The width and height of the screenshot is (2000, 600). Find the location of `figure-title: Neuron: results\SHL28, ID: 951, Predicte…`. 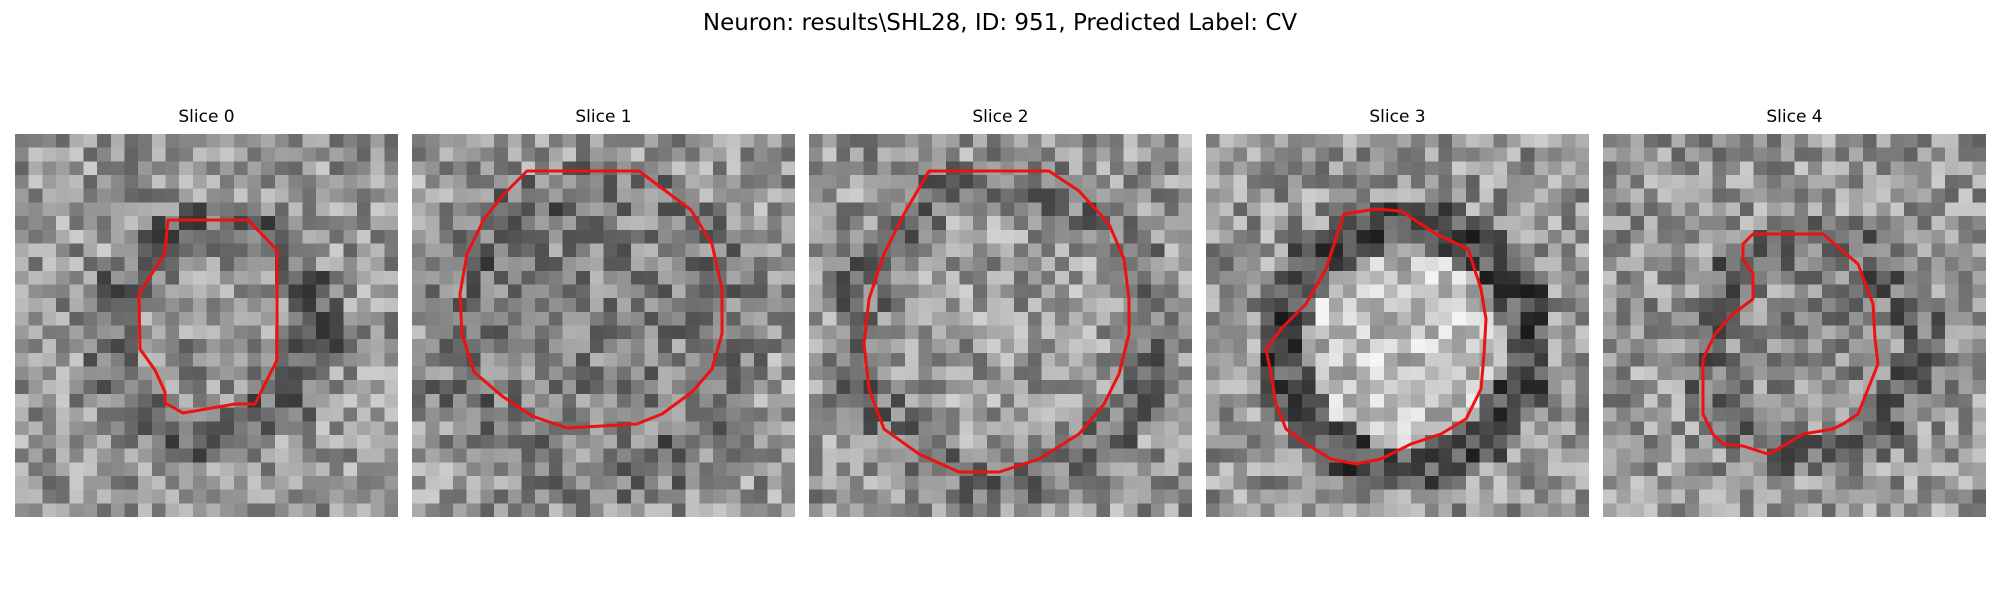

figure-title: Neuron: results\SHL28, ID: 951, Predicte… is located at coordinates (1000, 23).